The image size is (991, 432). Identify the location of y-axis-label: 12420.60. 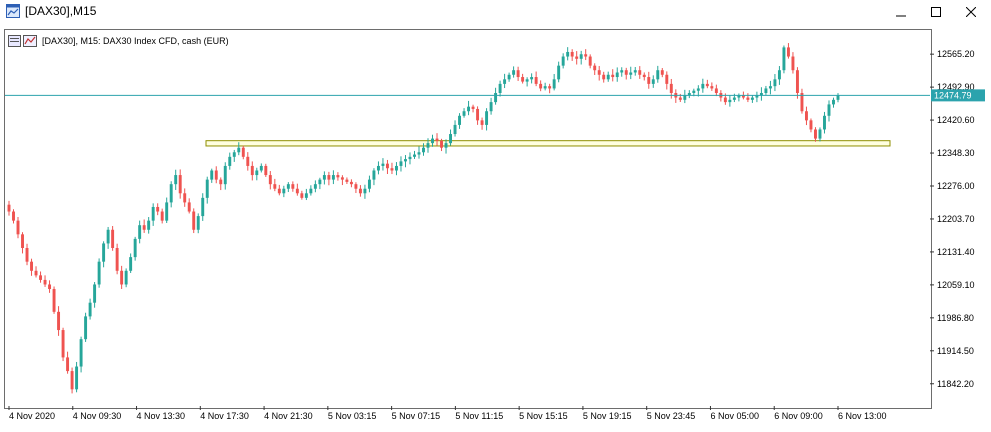
(956, 120).